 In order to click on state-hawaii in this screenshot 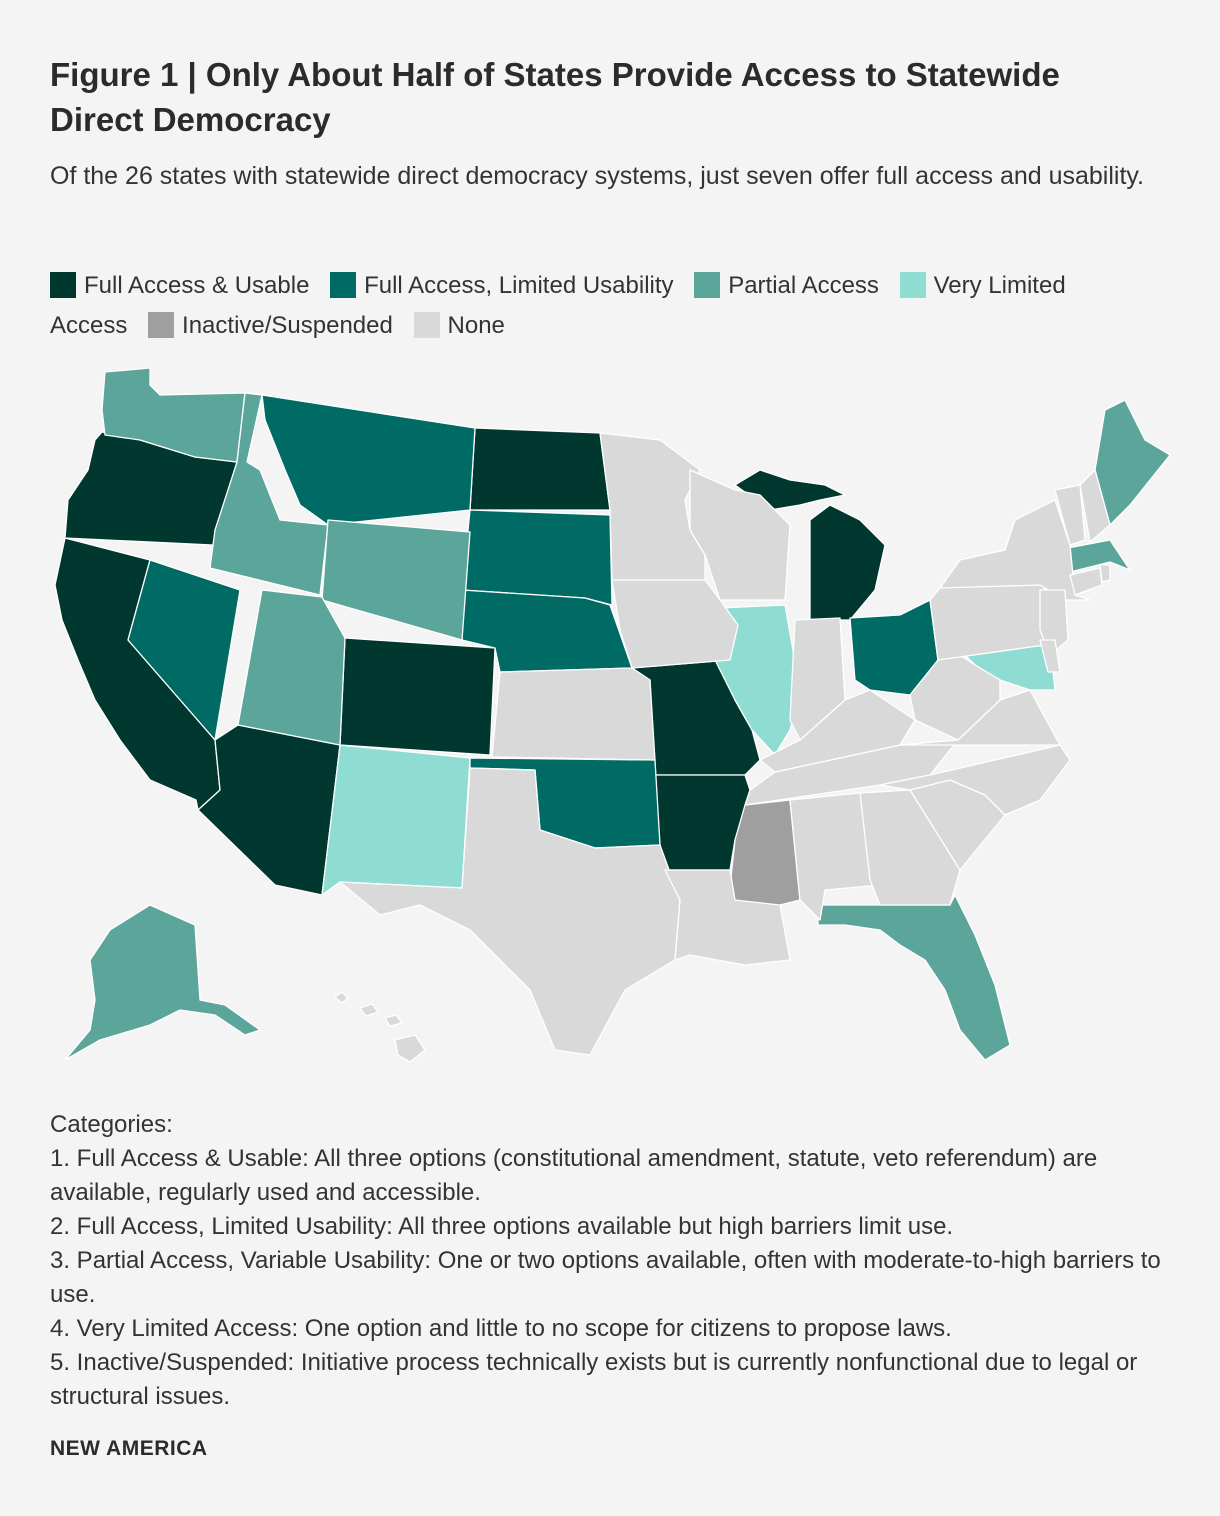, I will do `click(380, 1027)`.